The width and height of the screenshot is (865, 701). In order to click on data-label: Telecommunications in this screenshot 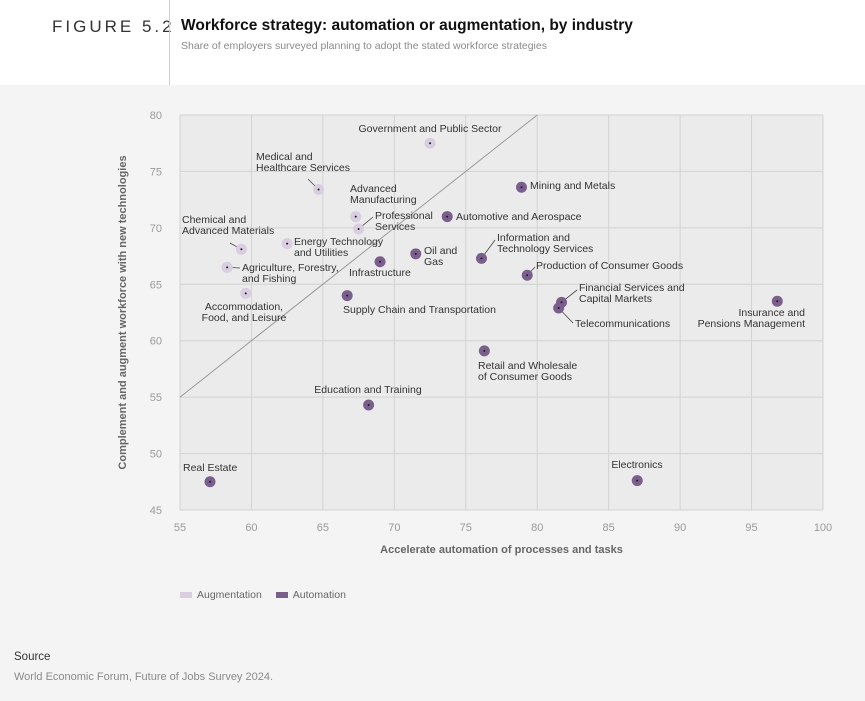, I will do `click(622, 324)`.